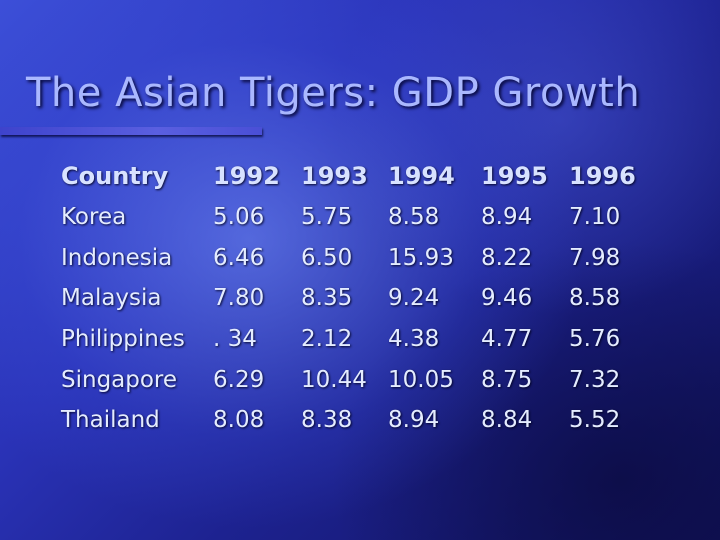 This screenshot has height=540, width=720. What do you see at coordinates (595, 257) in the screenshot?
I see `value-cell: 7.98` at bounding box center [595, 257].